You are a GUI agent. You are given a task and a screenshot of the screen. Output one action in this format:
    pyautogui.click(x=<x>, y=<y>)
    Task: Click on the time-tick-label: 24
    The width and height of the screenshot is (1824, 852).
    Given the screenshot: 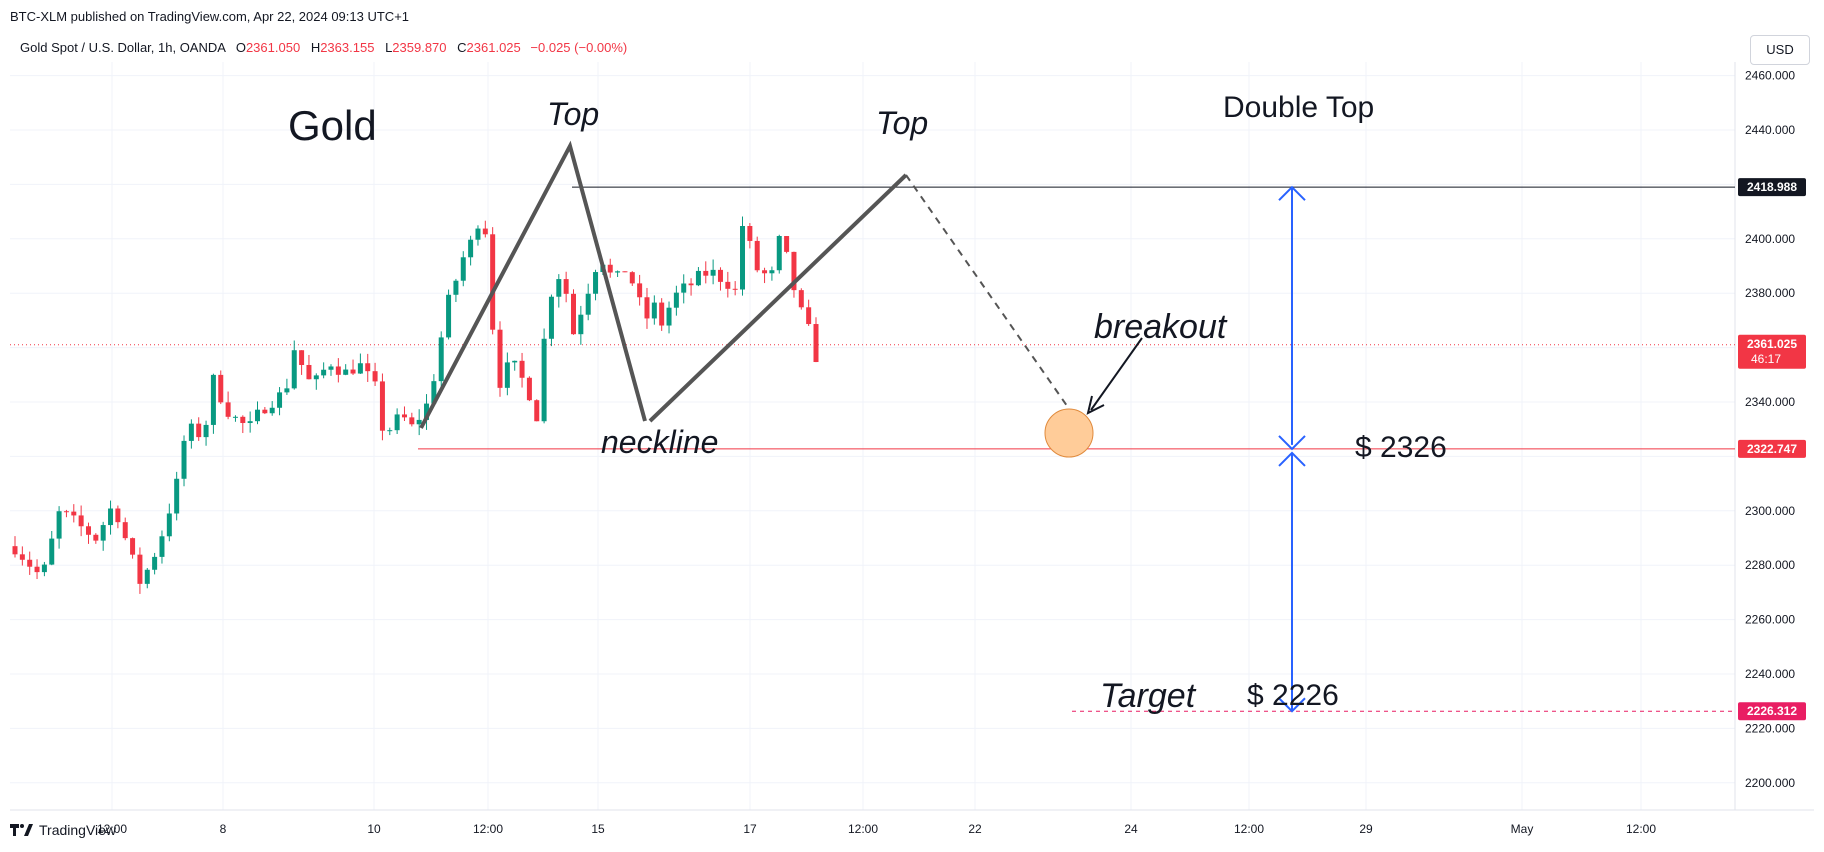 What is the action you would take?
    pyautogui.click(x=1131, y=829)
    